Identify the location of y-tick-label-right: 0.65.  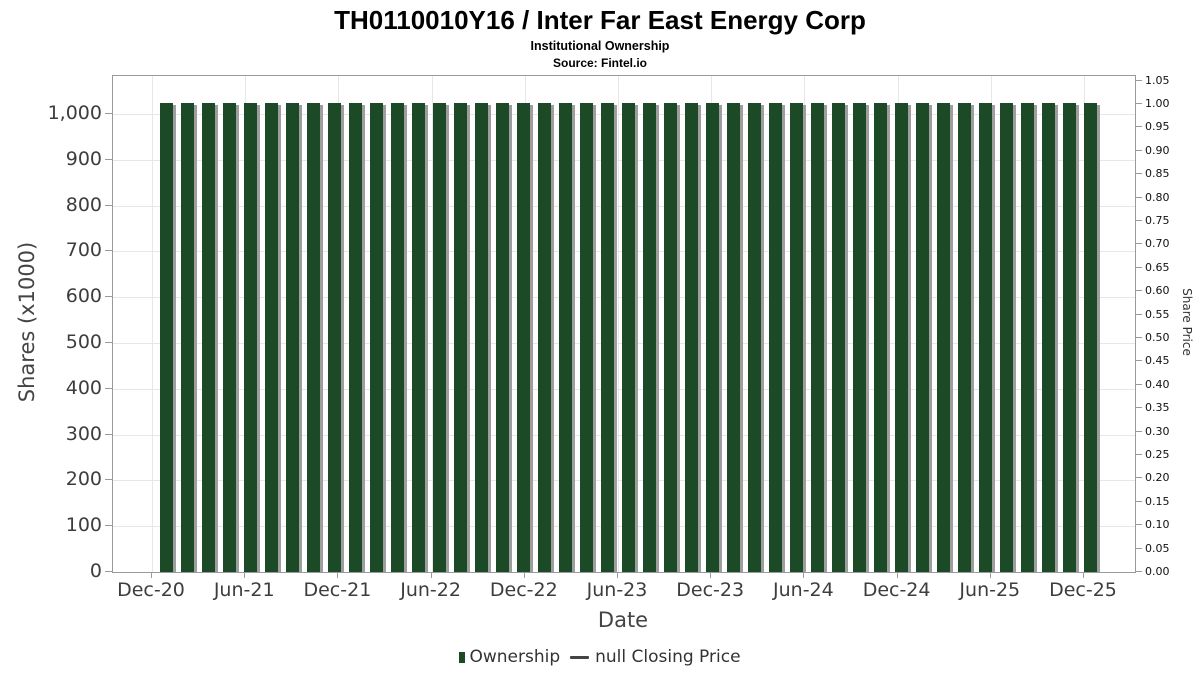
(1157, 267).